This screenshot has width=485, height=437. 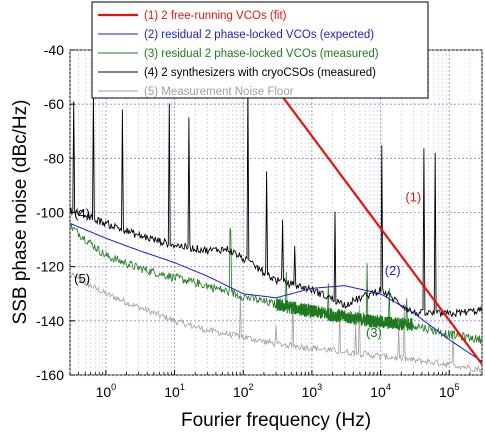 What do you see at coordinates (50, 213) in the screenshot?
I see `y-tick-label: -100` at bounding box center [50, 213].